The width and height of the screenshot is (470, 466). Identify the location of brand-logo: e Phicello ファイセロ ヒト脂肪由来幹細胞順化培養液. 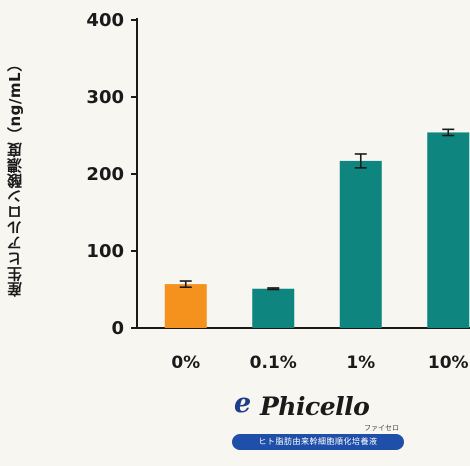
(322, 421).